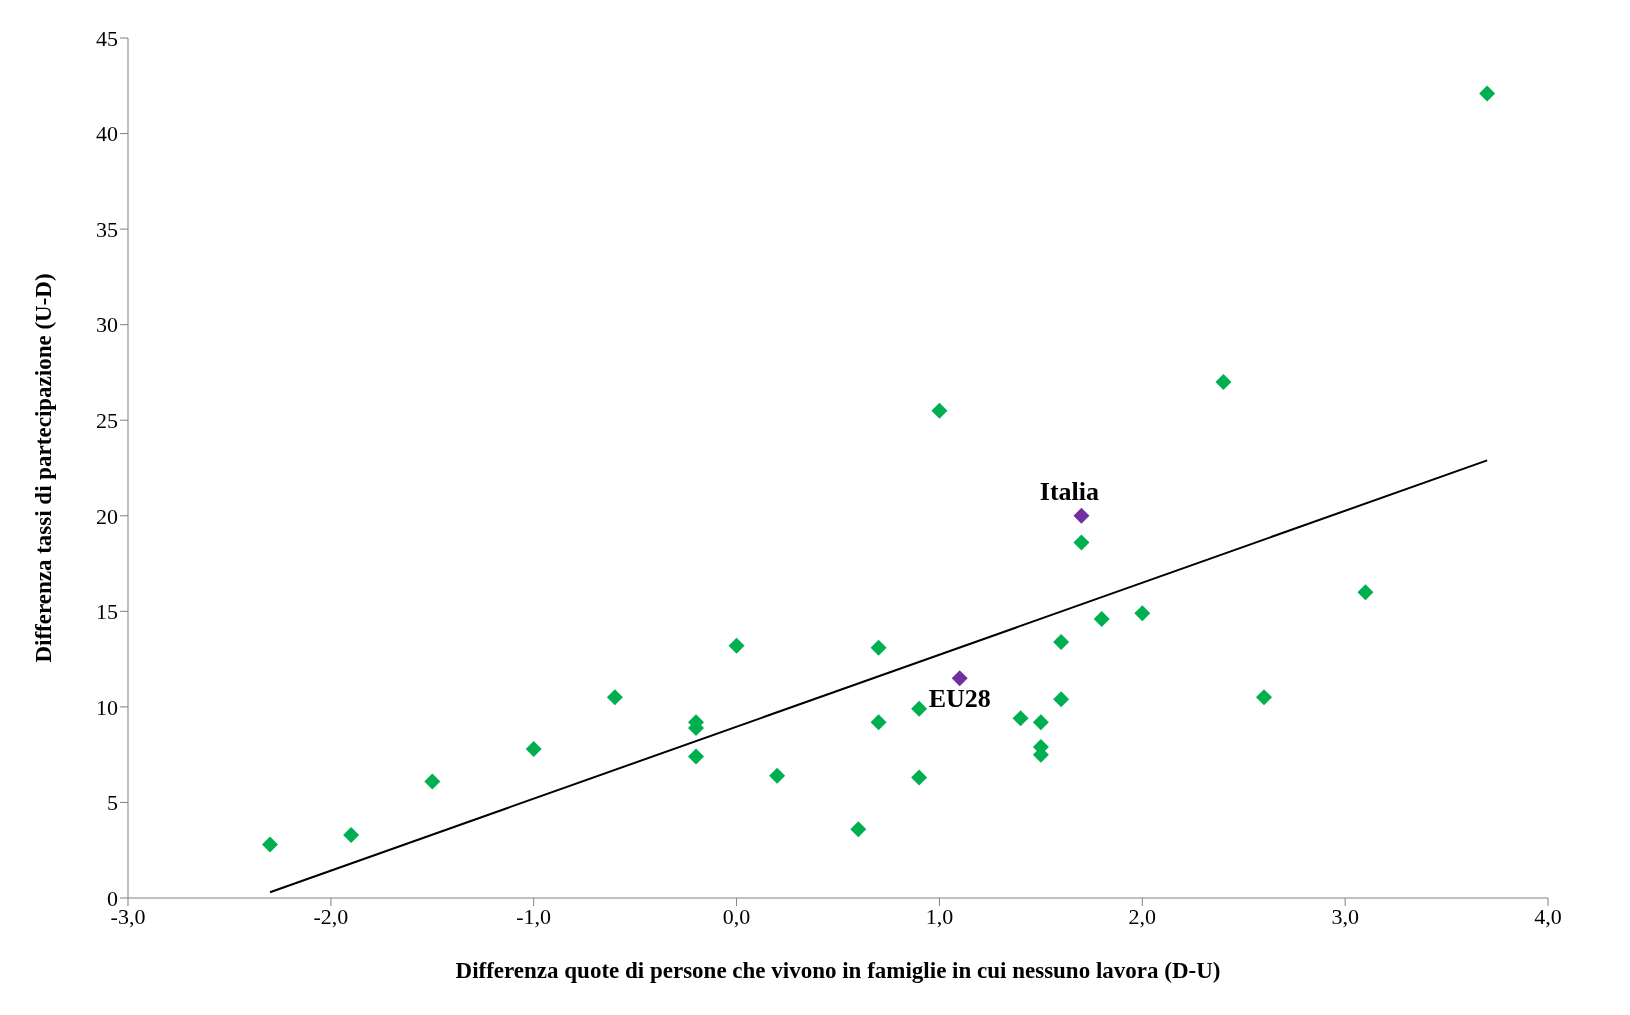  Describe the element at coordinates (534, 916) in the screenshot. I see `x-tick-label: -1,0` at that location.